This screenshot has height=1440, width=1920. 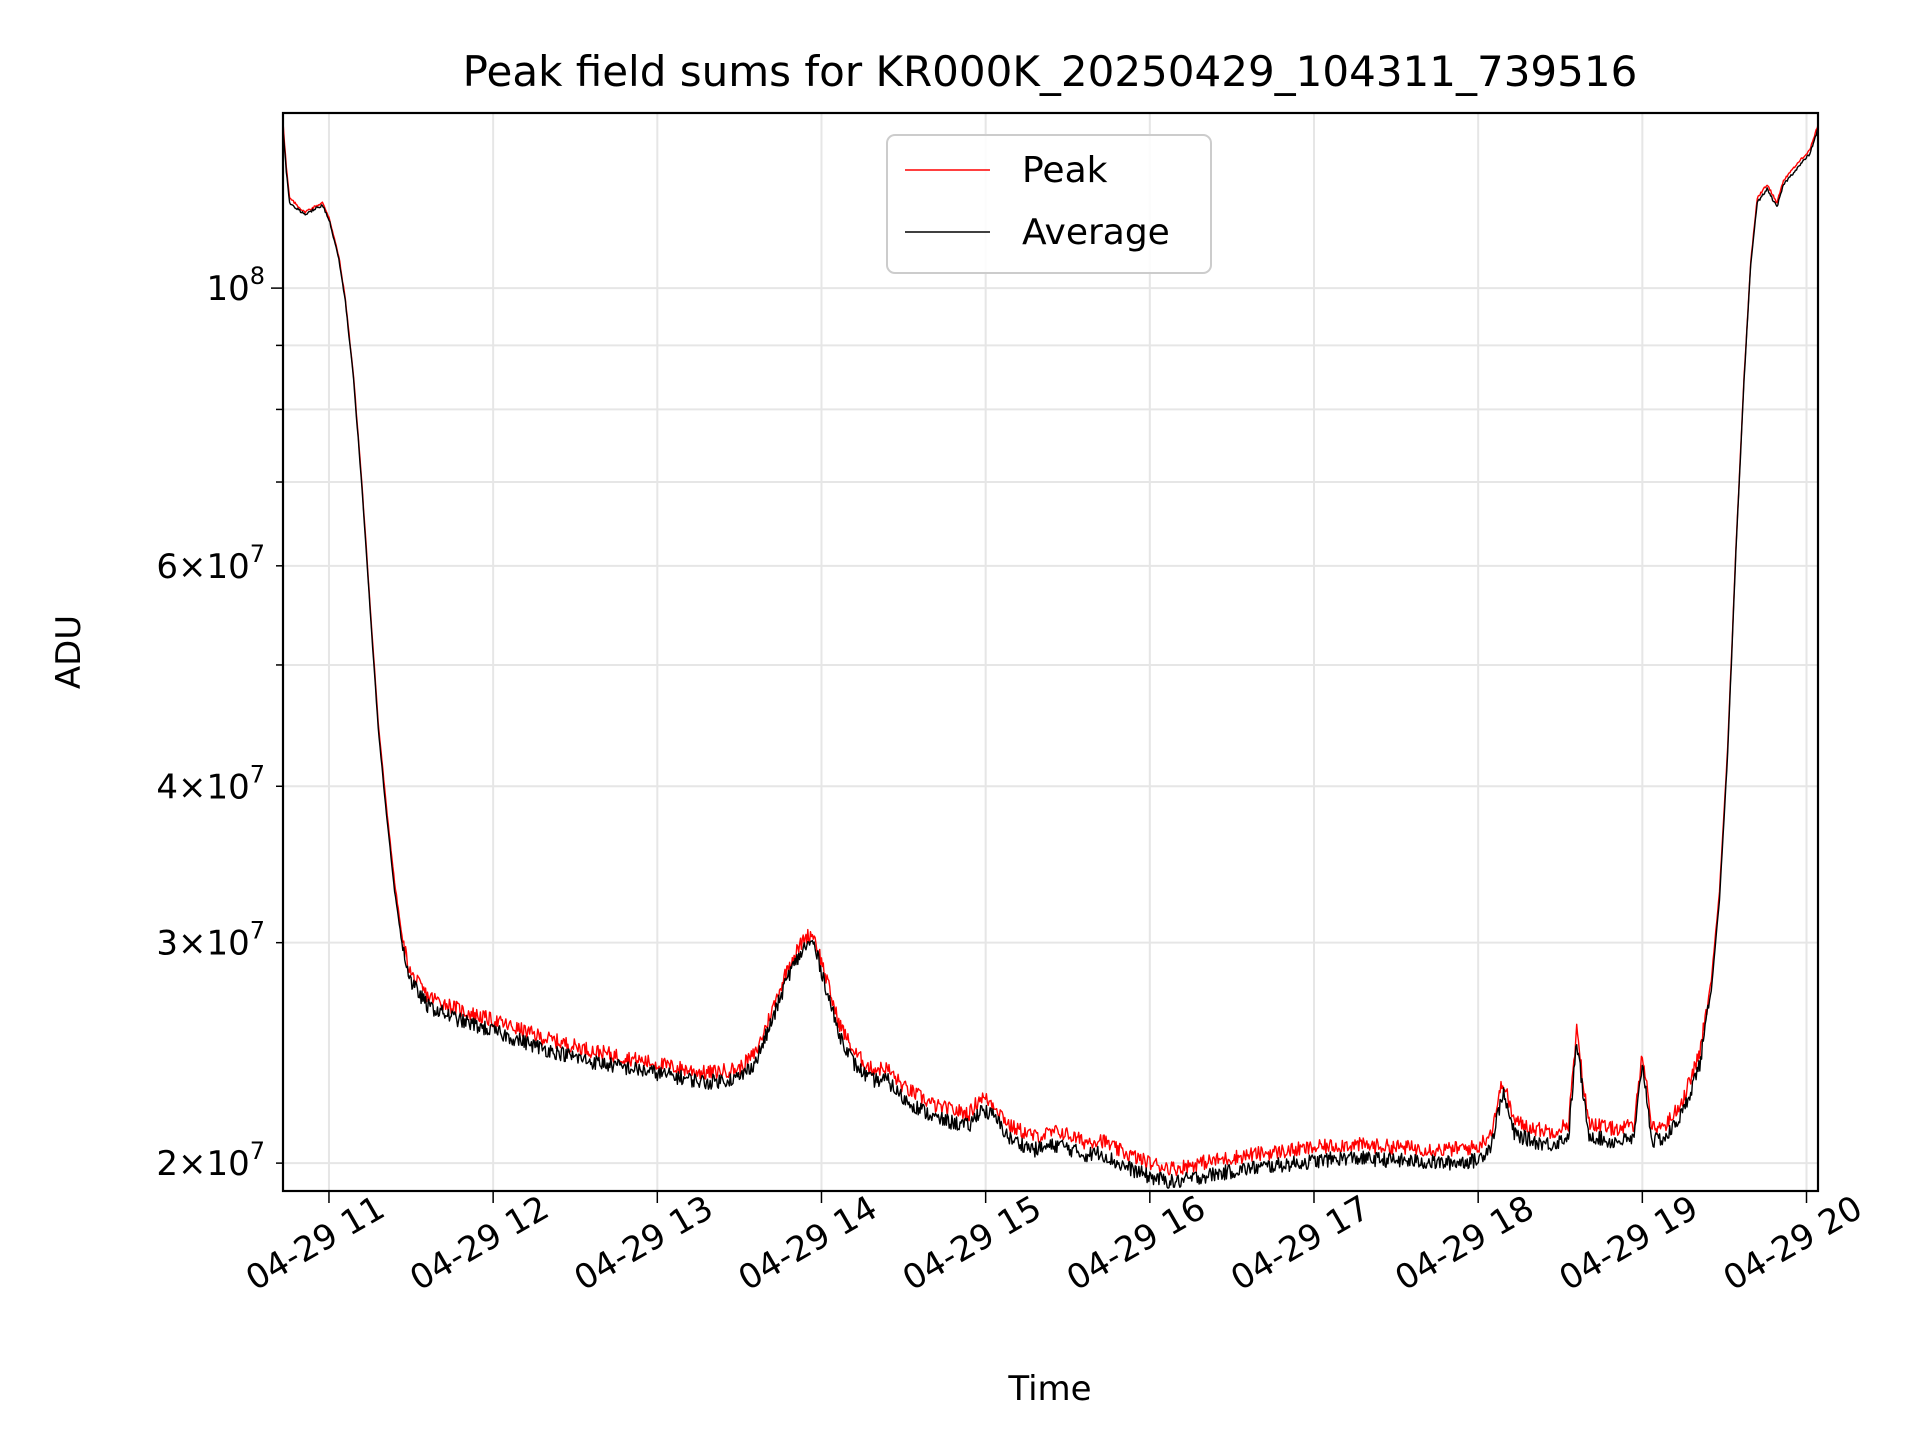 I want to click on legend-label-peak: Peak, so click(x=1065, y=170).